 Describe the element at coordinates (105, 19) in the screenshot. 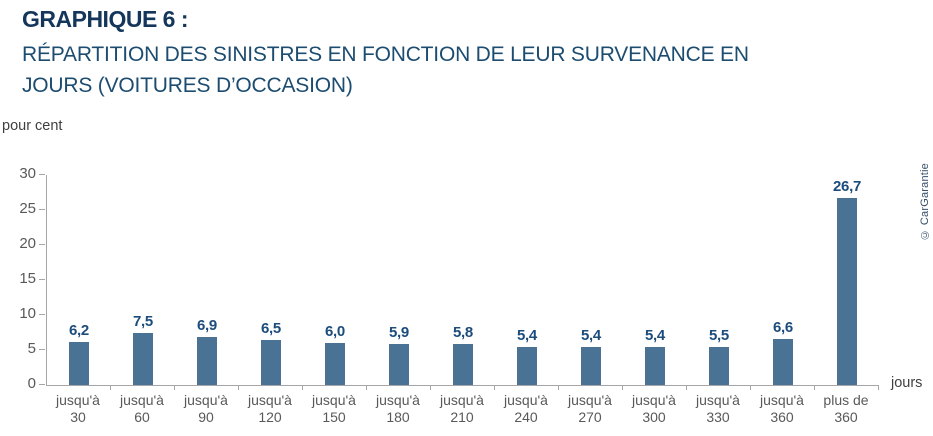

I see `chart-title: GRAPHIQUE 6 :` at that location.